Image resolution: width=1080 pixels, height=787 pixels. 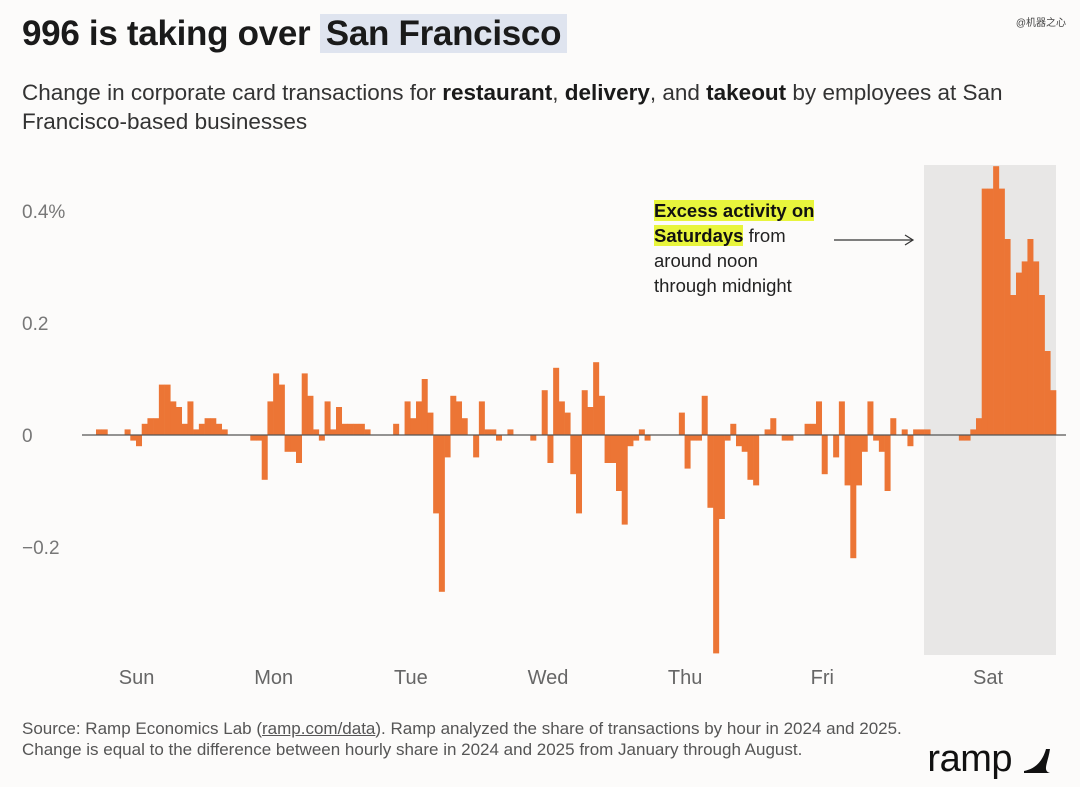 What do you see at coordinates (699, 235) in the screenshot?
I see `annotation-highlight: Saturdays` at bounding box center [699, 235].